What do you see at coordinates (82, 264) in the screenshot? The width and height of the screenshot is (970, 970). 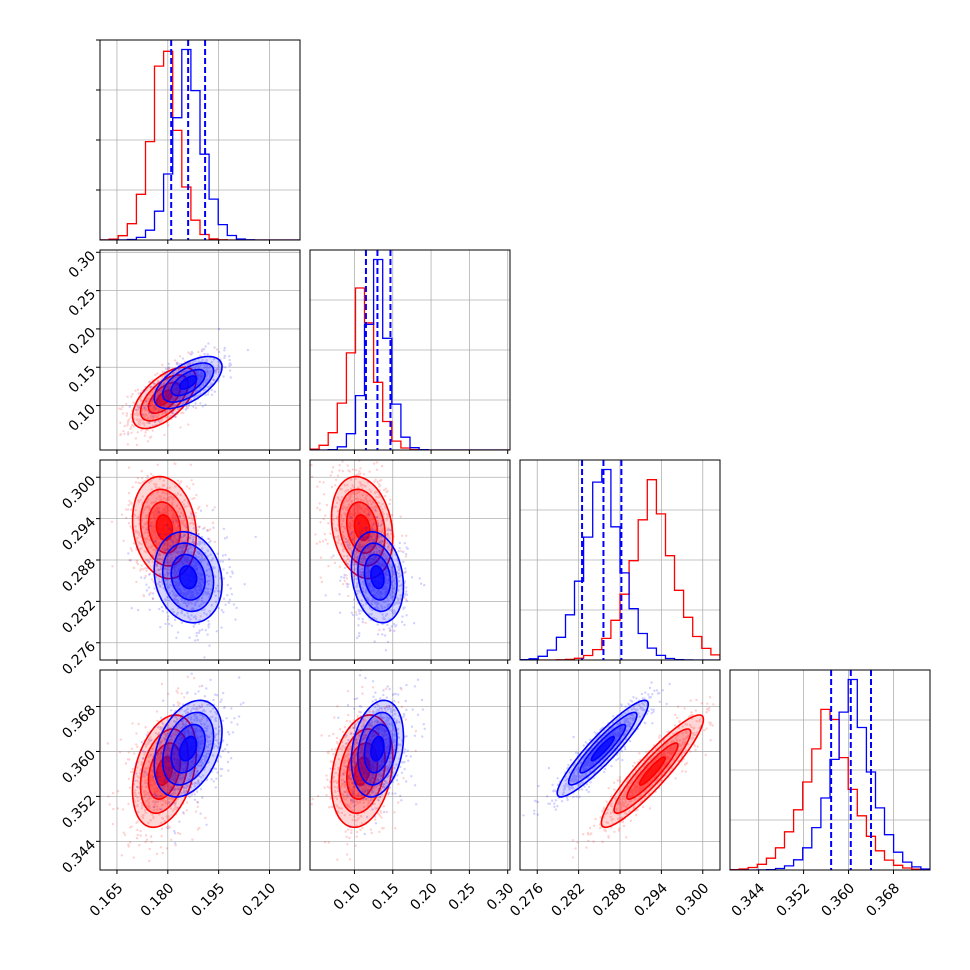 I see `y-tick-label: 0.30` at bounding box center [82, 264].